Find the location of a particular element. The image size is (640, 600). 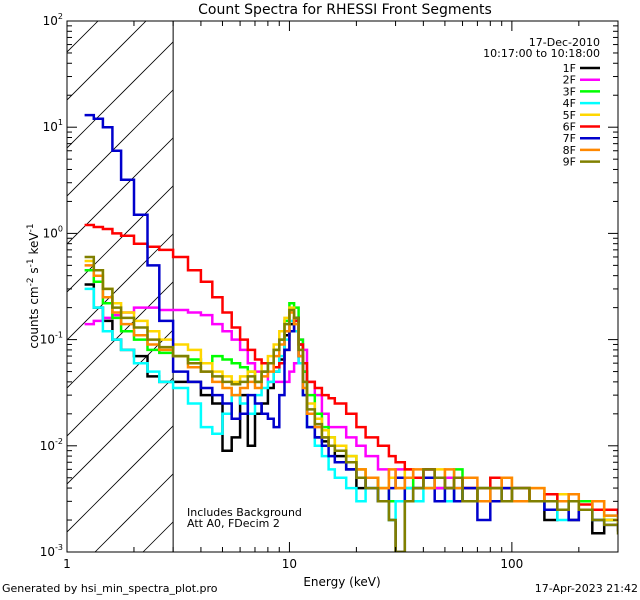

y-tick-label: 10⁰ is located at coordinates (53, 232).